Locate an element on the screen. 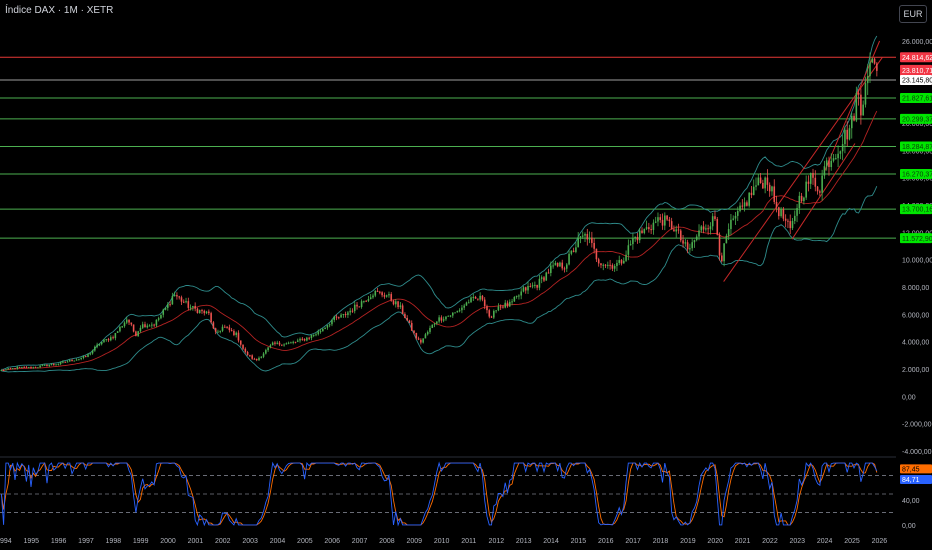  time-tick-label: 2006 is located at coordinates (332, 541).